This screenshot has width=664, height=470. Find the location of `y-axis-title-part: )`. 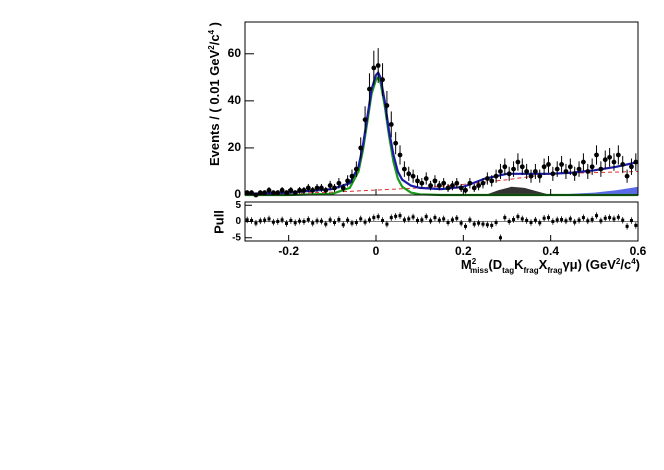

y-axis-title-part: ) is located at coordinates (214, 26).